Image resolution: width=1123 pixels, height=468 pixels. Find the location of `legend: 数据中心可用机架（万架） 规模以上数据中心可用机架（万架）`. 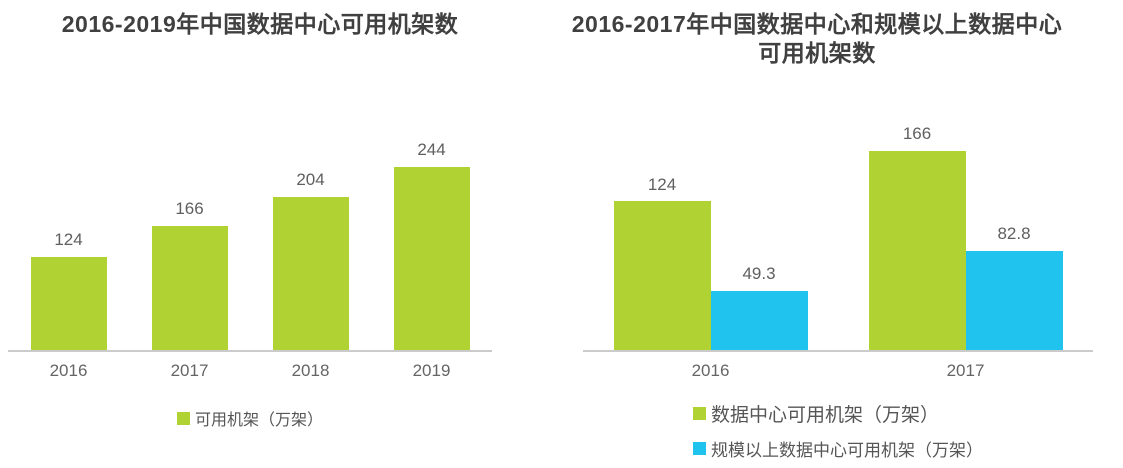

legend: 数据中心可用机架（万架） 规模以上数据中心可用机架（万架） is located at coordinates (838, 434).